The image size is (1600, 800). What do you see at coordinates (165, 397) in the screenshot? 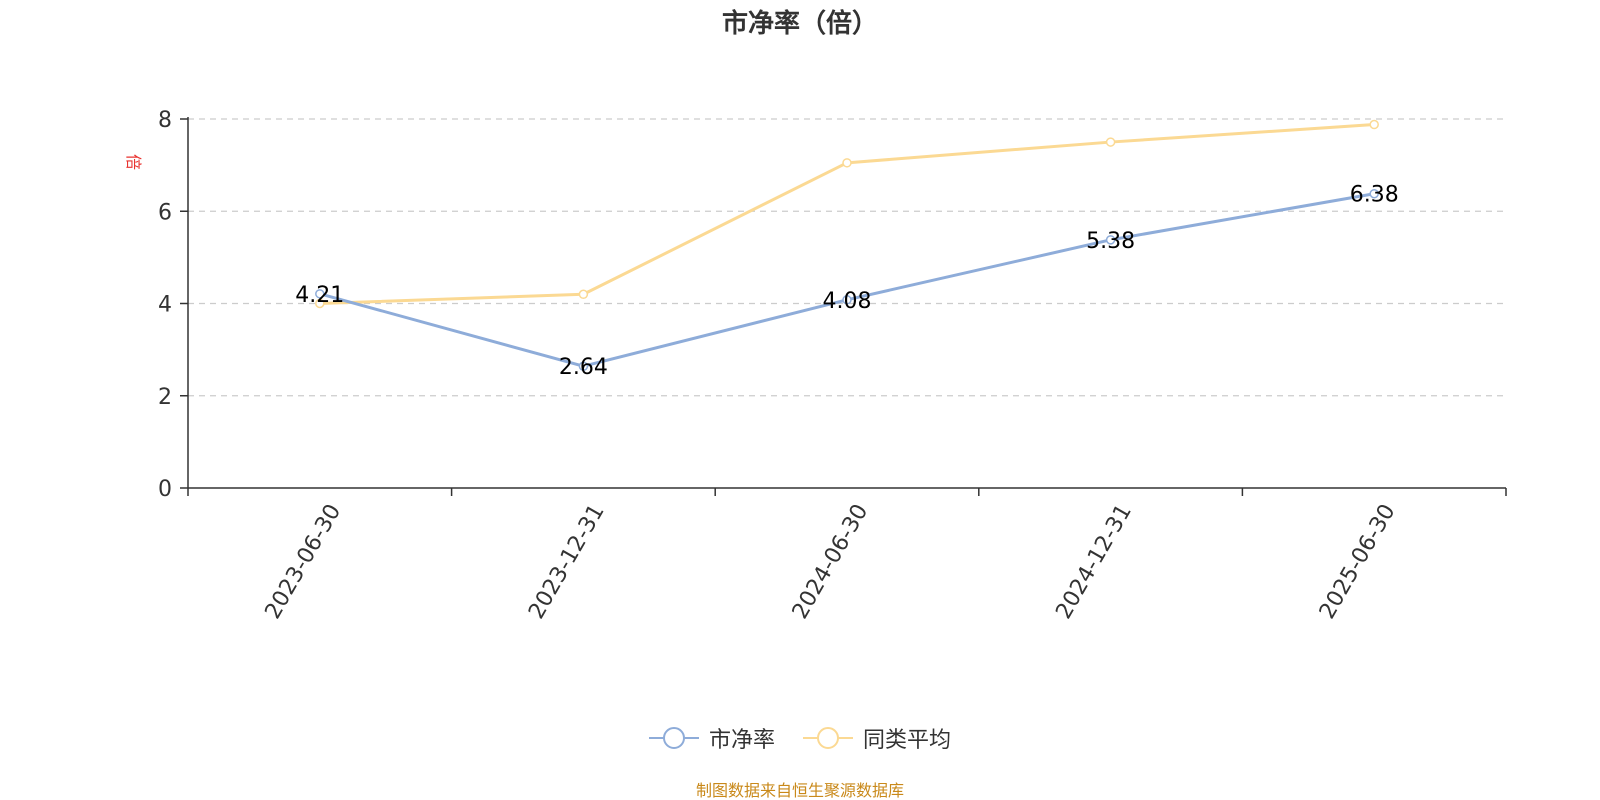
I see `y-tick-label: 2` at bounding box center [165, 397].